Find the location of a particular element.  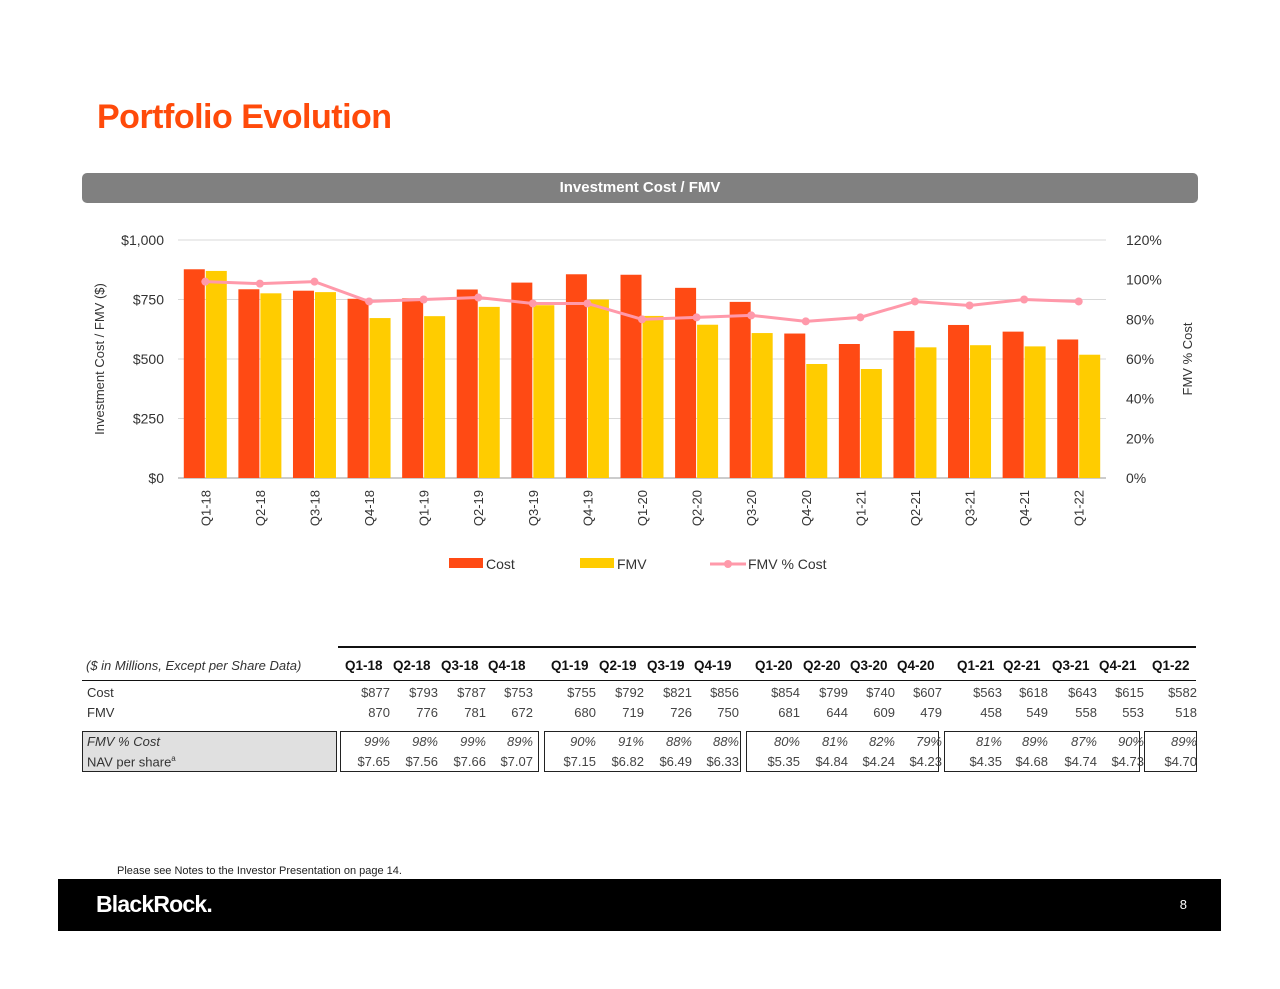

blackrock-logo: BlackRock. is located at coordinates (154, 904).